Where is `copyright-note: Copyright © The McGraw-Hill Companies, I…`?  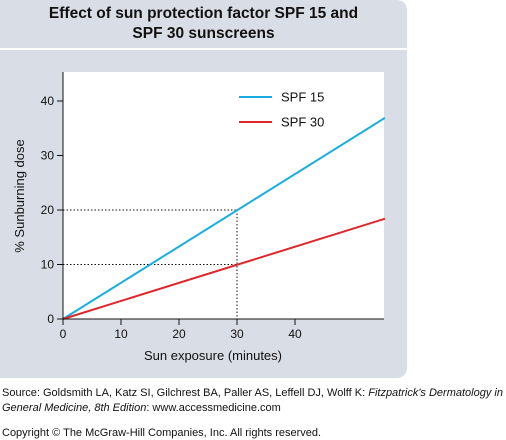
copyright-note: Copyright © The McGraw-Hill Companies, I… is located at coordinates (162, 433).